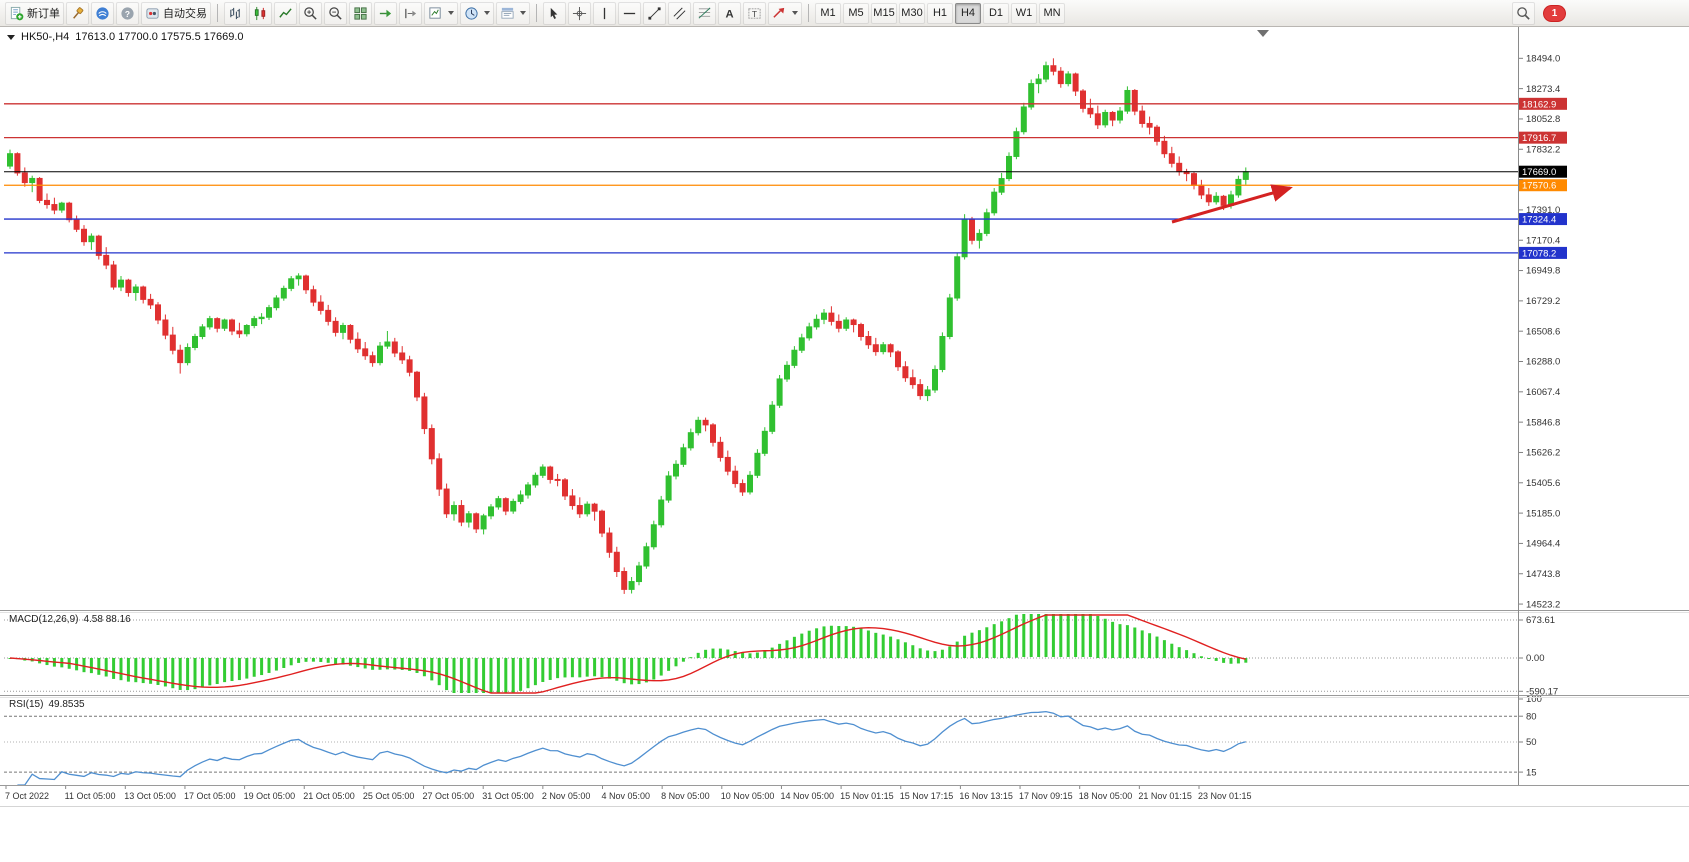 This screenshot has height=862, width=1689. I want to click on new-chart-button, so click(441, 13).